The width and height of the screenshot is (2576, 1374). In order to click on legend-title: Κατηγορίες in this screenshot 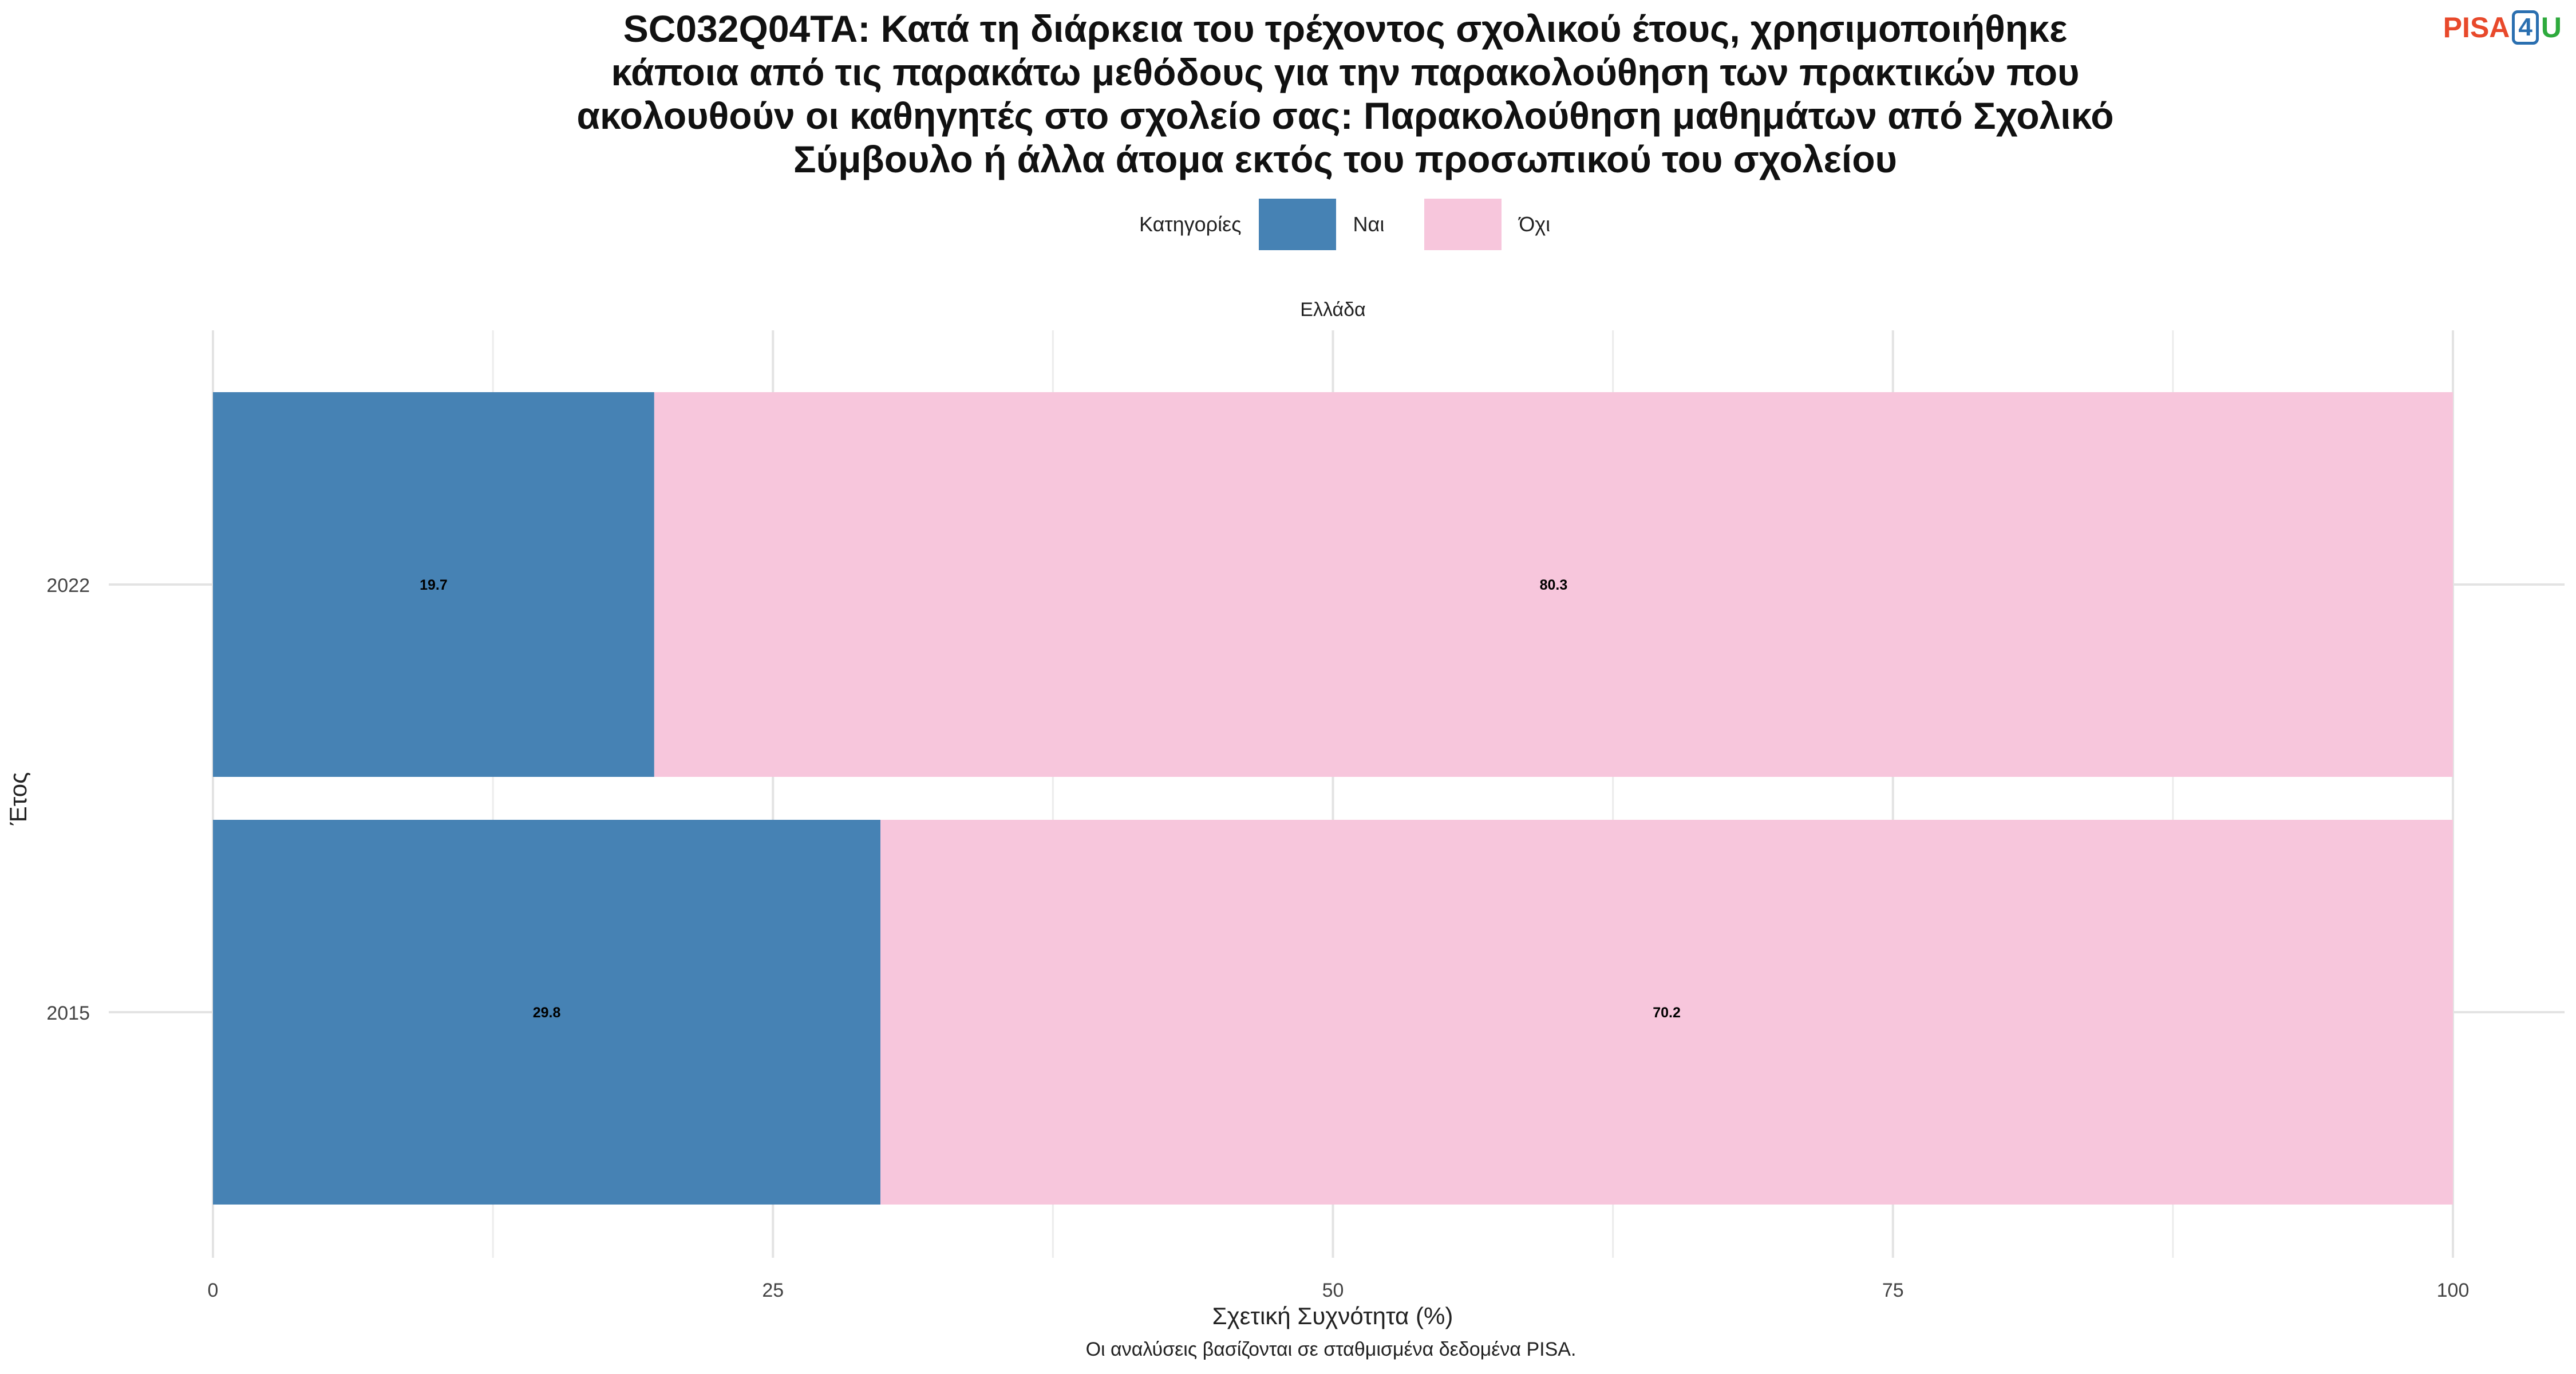, I will do `click(1190, 224)`.